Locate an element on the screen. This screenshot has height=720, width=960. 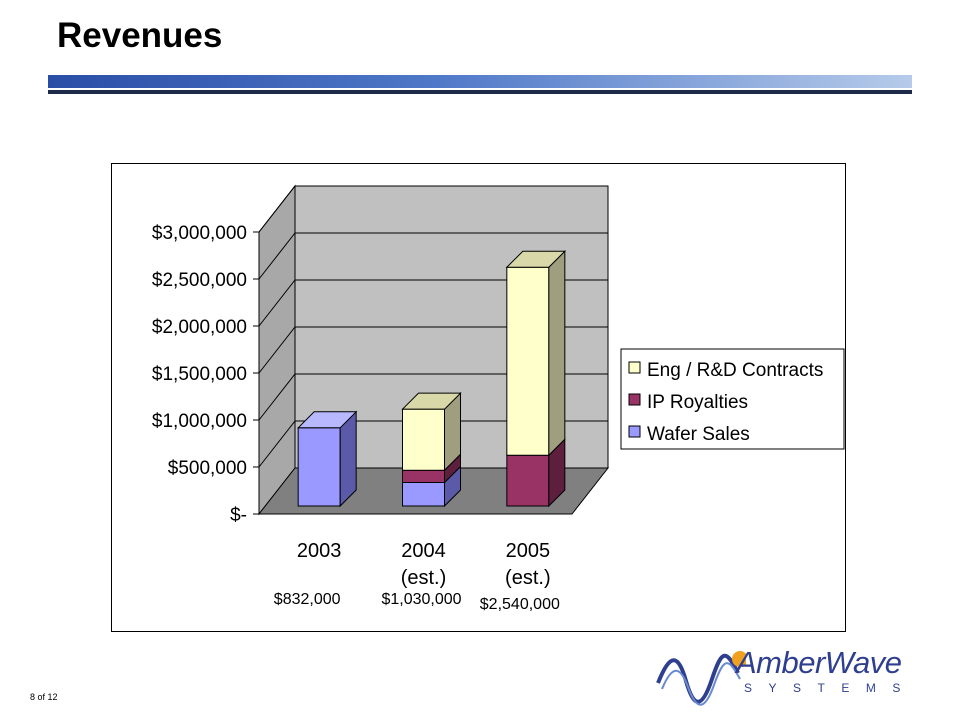
y-tick-label: $- is located at coordinates (238, 515).